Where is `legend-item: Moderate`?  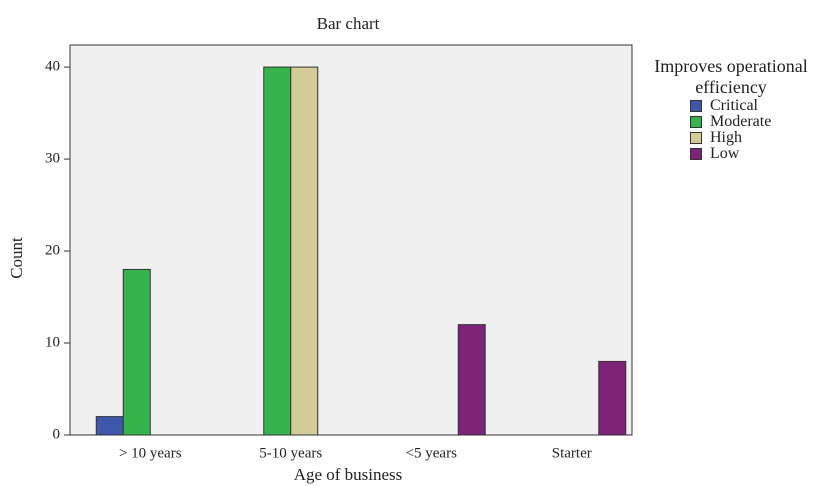 legend-item: Moderate is located at coordinates (758, 121).